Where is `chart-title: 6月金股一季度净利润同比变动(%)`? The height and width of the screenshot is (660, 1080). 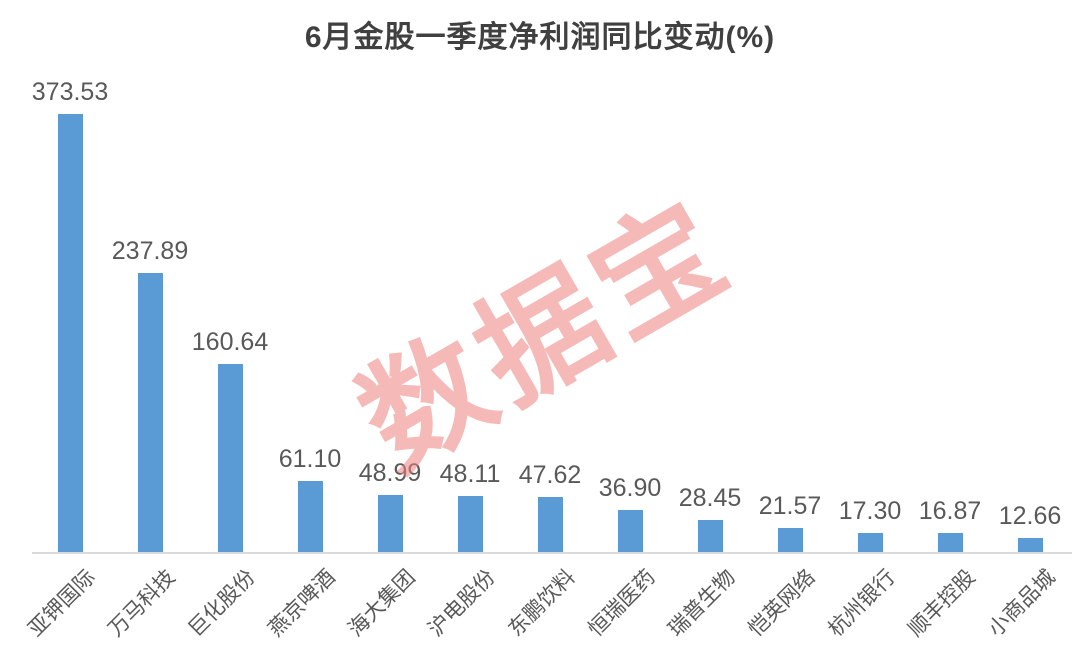 chart-title: 6月金股一季度净利润同比变动(%) is located at coordinates (540, 37).